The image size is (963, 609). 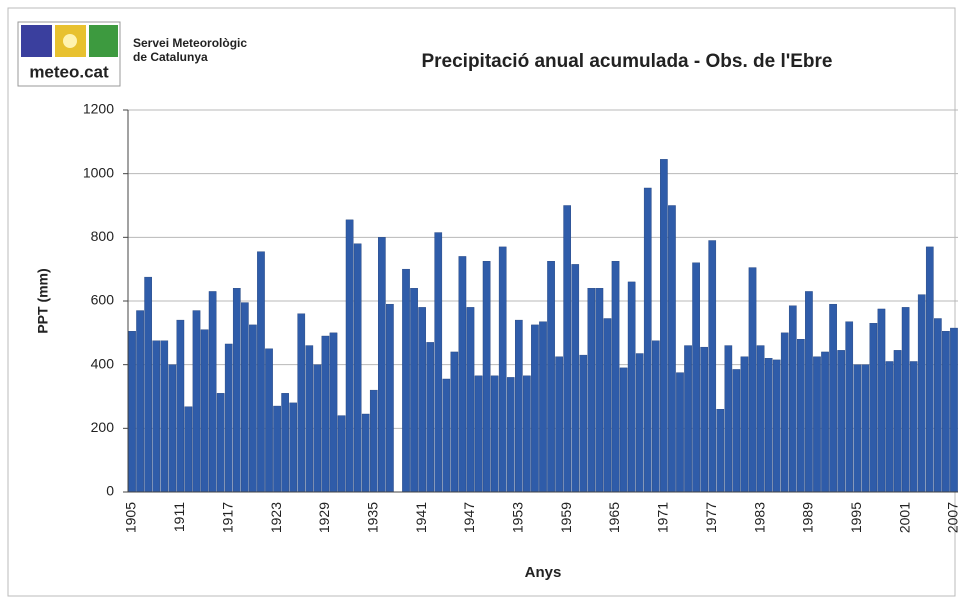 I want to click on y-tick-label: 1200, so click(x=98, y=109).